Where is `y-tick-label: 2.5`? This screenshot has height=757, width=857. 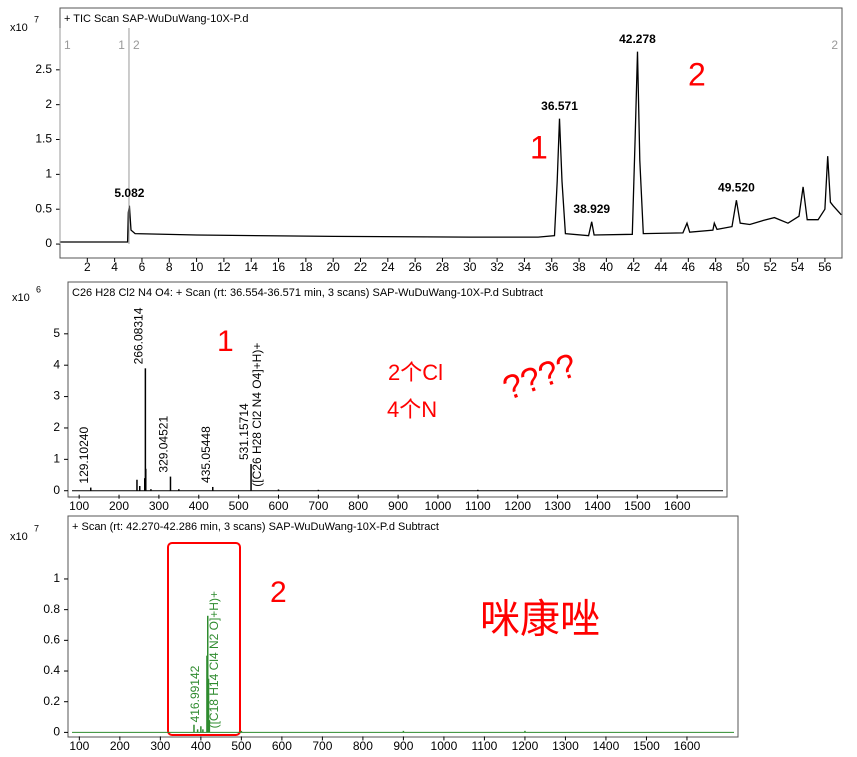
y-tick-label: 2.5 is located at coordinates (43, 69).